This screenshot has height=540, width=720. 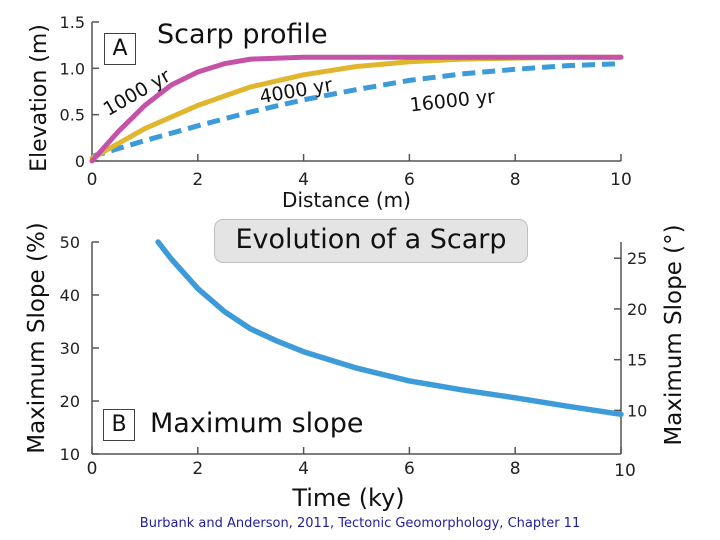 I want to click on y-tick-label-left: 20, so click(x=70, y=401).